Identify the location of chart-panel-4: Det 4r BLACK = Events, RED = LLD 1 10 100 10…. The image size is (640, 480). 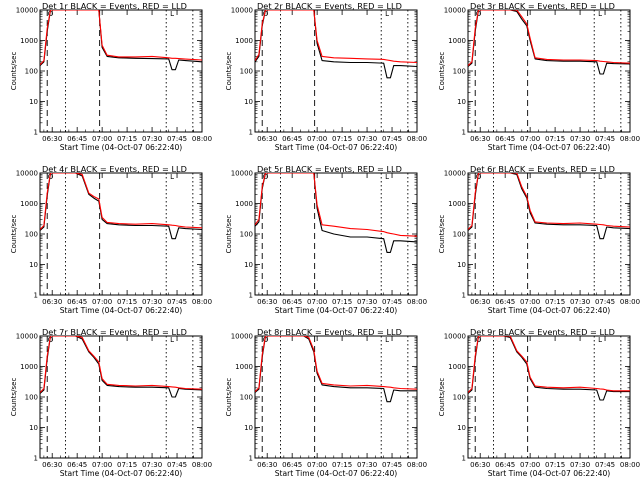
(111, 239).